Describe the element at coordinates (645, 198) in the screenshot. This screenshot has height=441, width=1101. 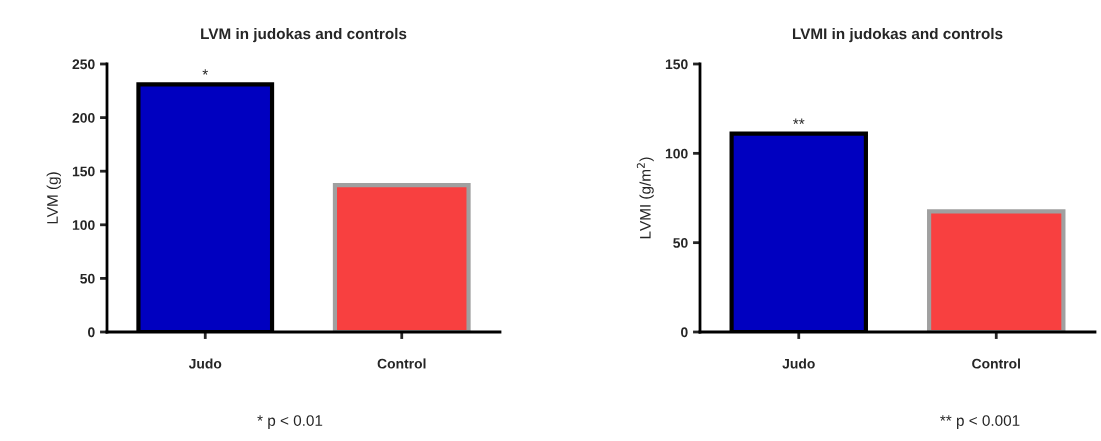
I see `y-axis-title: LVMI (g/m$^{2}$)` at that location.